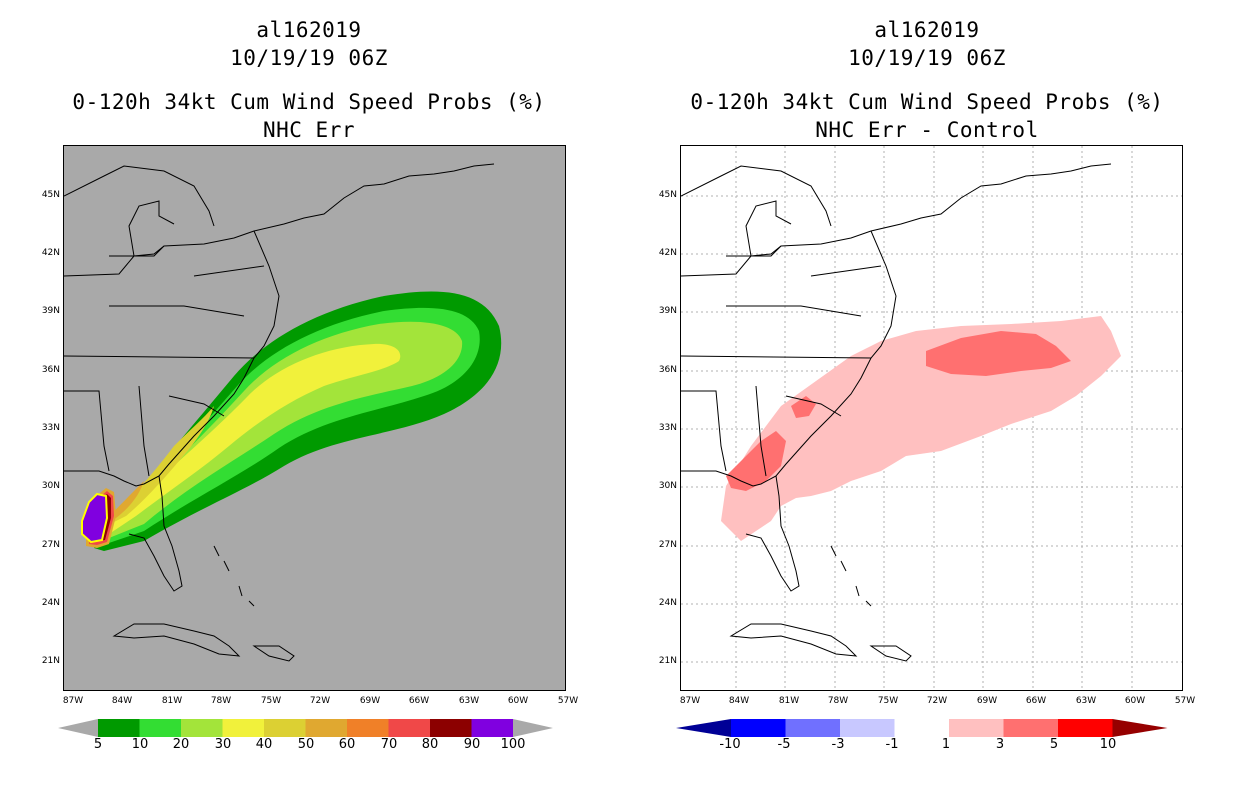 This screenshot has width=1236, height=800. I want to click on colorbar-tick: 90, so click(472, 744).